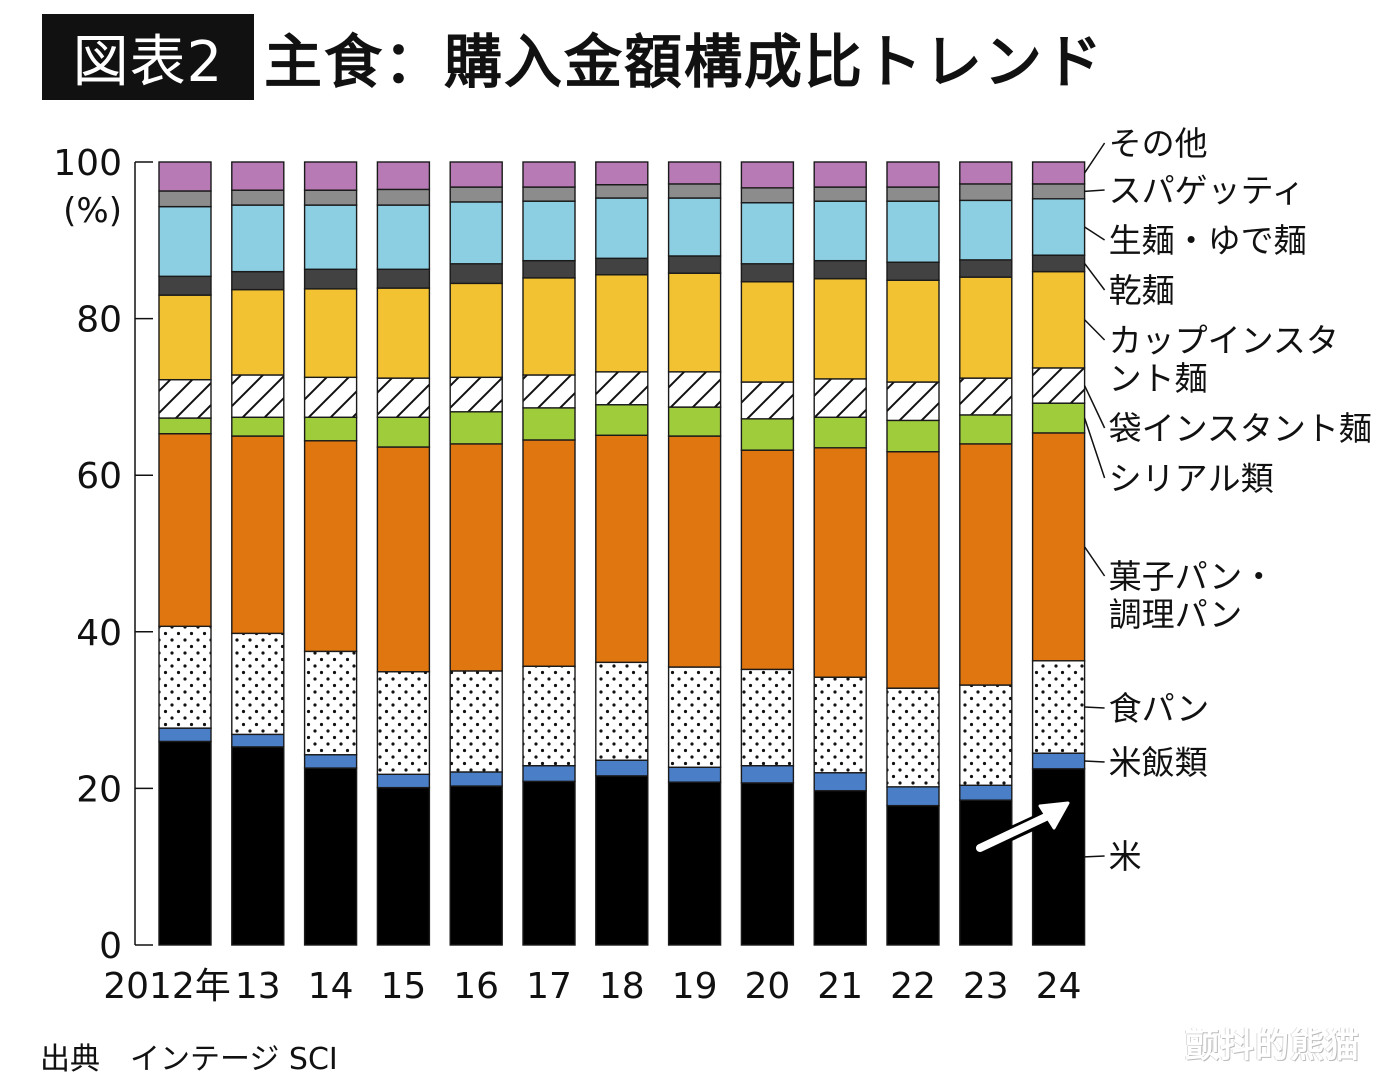 Image resolution: width=1378 pixels, height=1080 pixels. I want to click on legend-label: その他, so click(1158, 143).